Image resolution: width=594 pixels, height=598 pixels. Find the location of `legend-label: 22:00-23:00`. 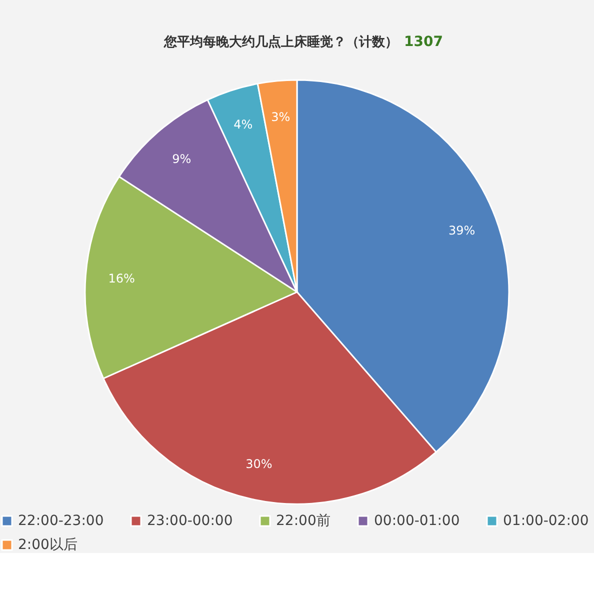

legend-label: 22:00-23:00 is located at coordinates (61, 521).